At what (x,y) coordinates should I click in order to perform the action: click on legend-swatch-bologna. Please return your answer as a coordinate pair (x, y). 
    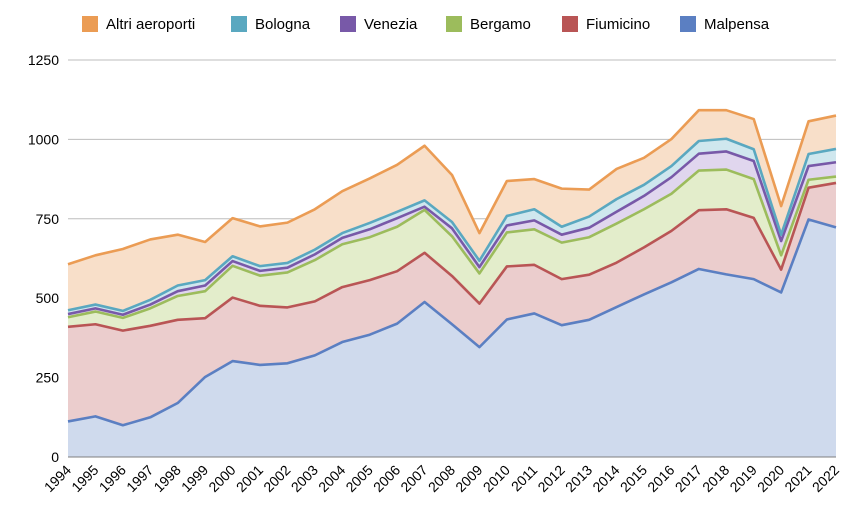
    Looking at the image, I should click on (239, 24).